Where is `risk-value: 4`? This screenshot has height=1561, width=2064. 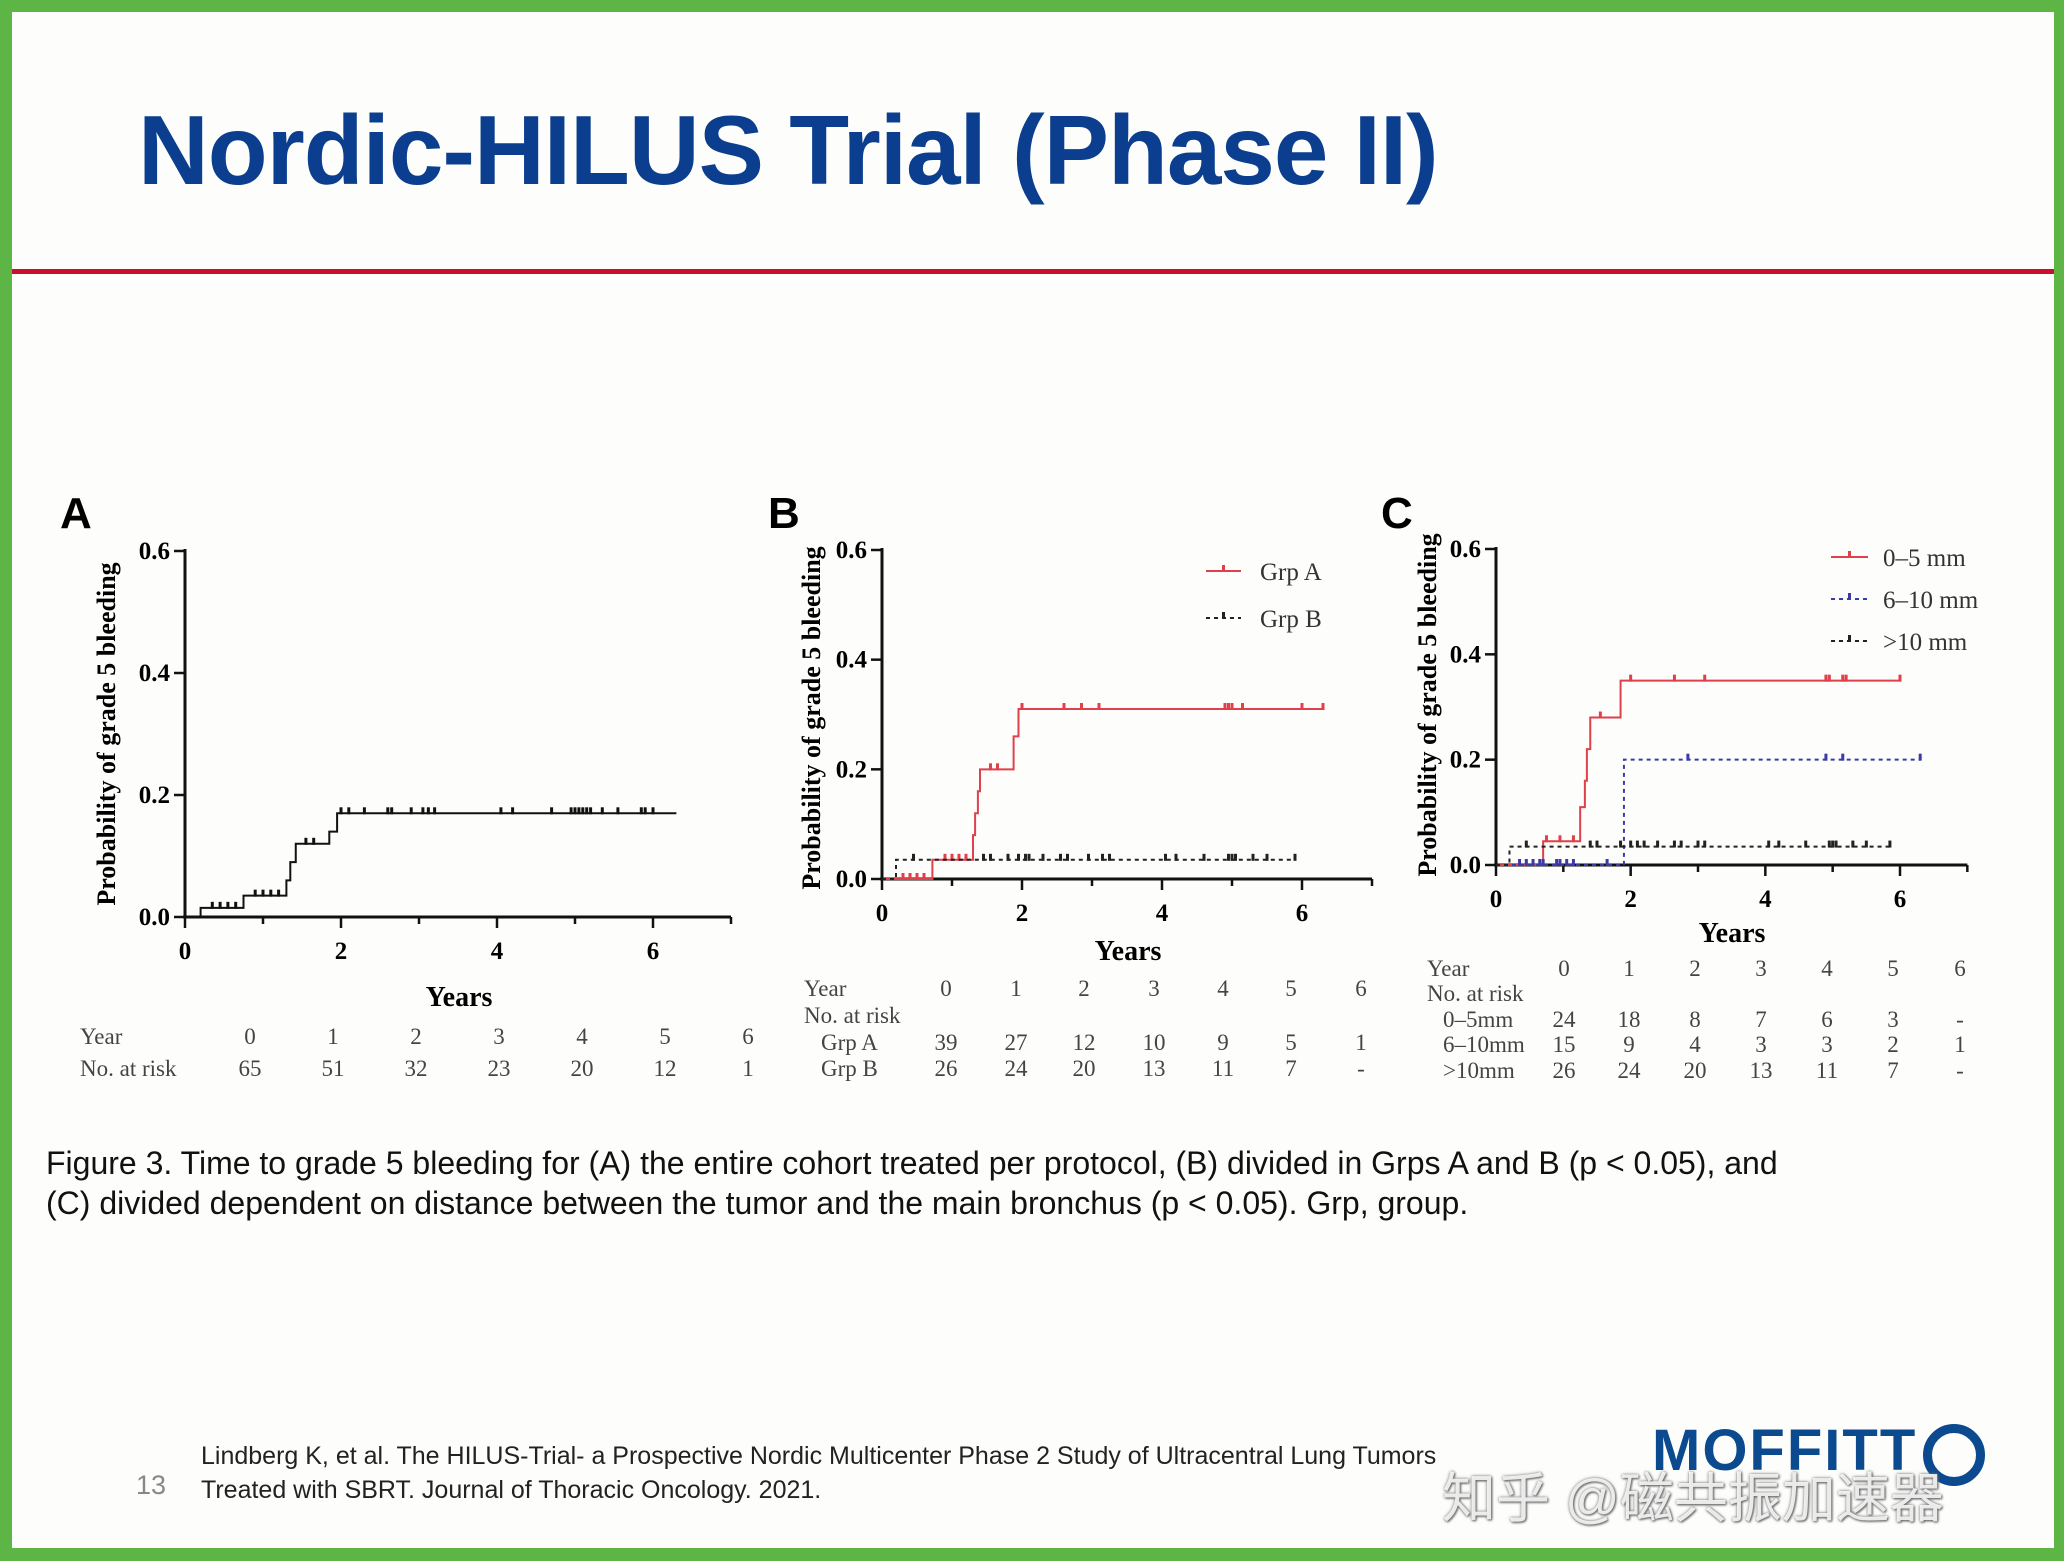 risk-value: 4 is located at coordinates (1695, 1044).